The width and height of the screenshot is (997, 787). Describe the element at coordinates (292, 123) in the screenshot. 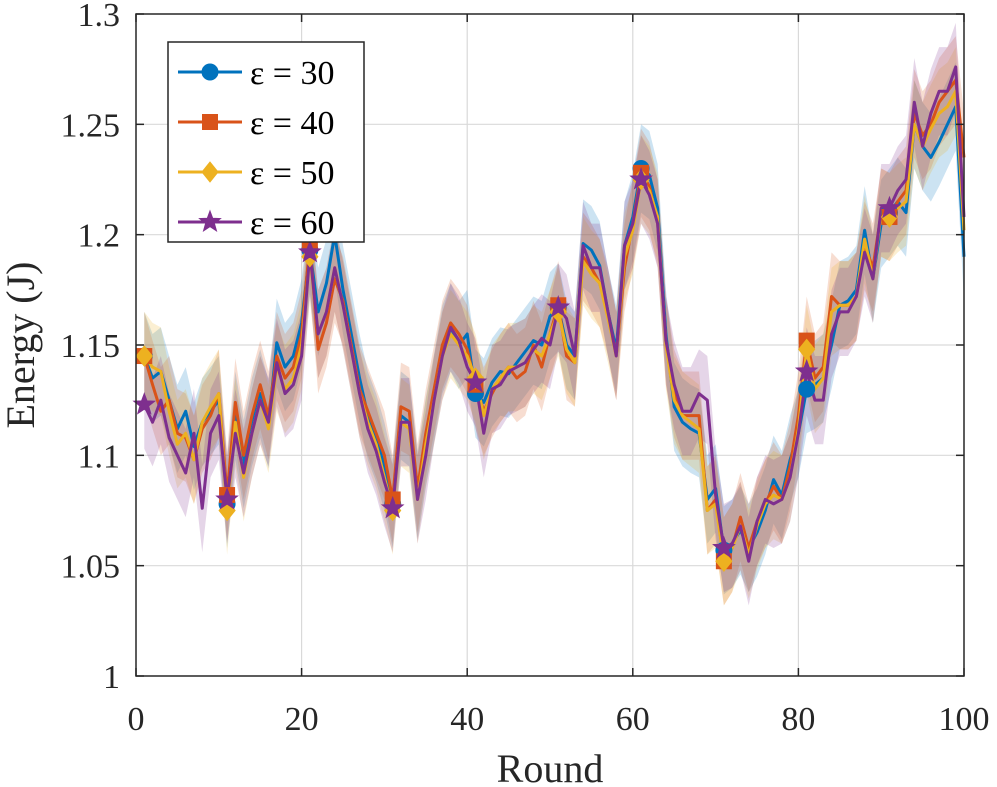

I see `legend-label-2: ε = 40` at that location.